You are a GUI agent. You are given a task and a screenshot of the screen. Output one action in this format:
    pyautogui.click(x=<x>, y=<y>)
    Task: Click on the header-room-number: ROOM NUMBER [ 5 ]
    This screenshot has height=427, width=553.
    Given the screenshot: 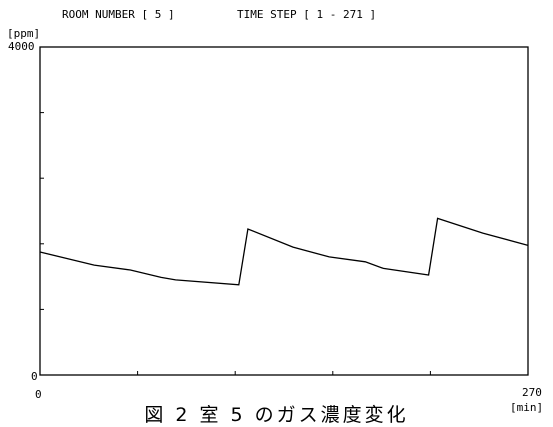 What is the action you would take?
    pyautogui.click(x=118, y=14)
    